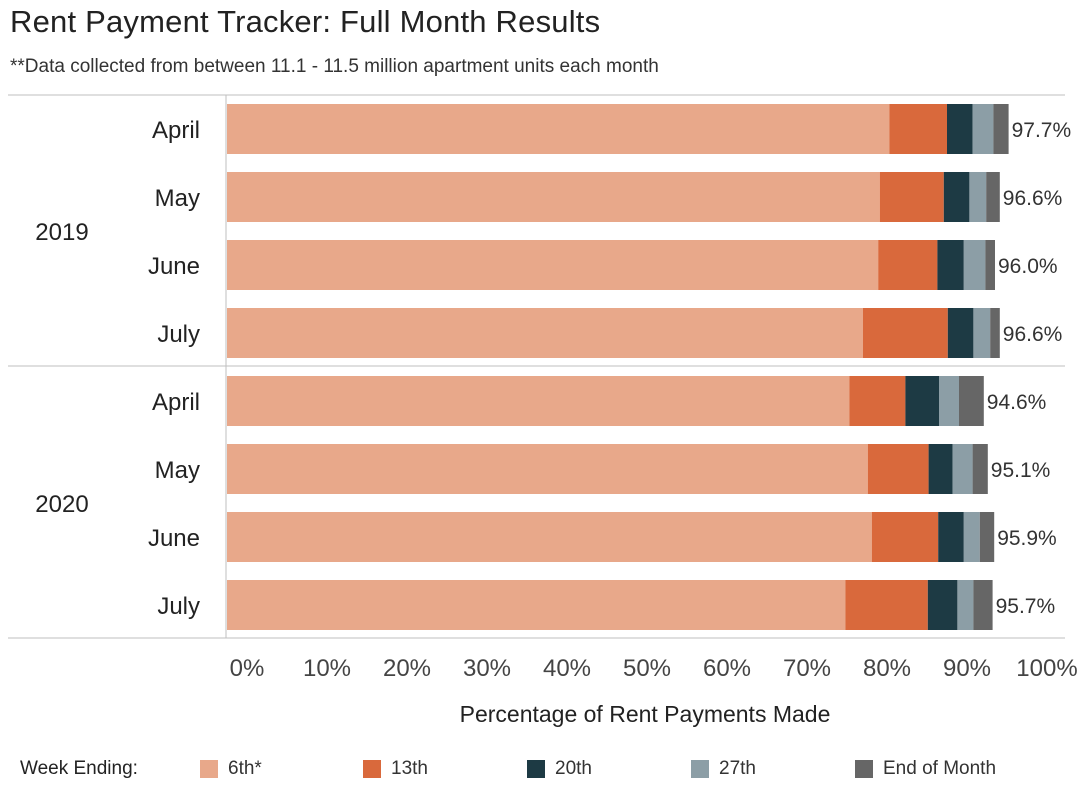 Image resolution: width=1080 pixels, height=792 pixels. I want to click on legend-label: End of Month, so click(940, 768).